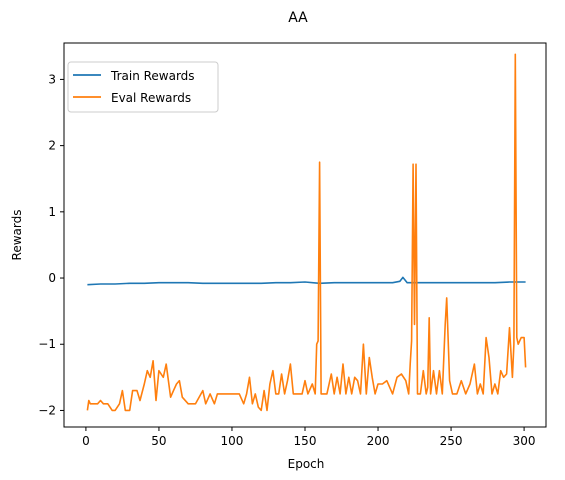  Describe the element at coordinates (52, 278) in the screenshot. I see `y-tick-label: 0` at that location.